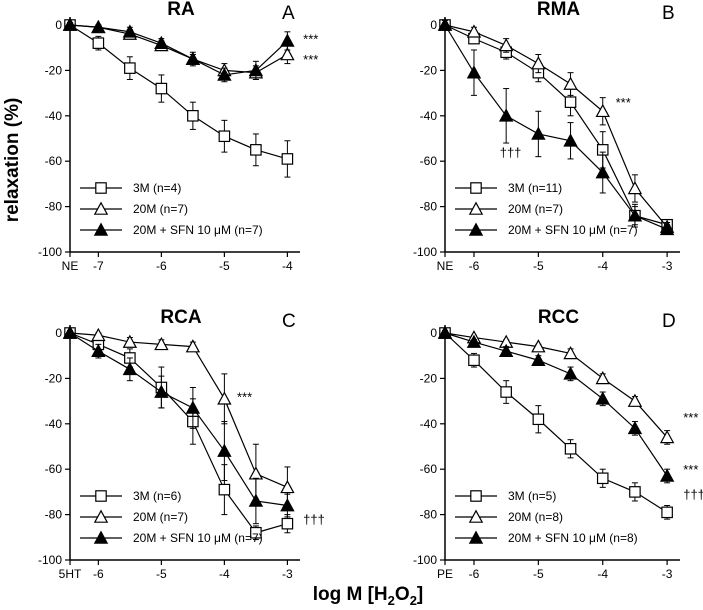  I want to click on x-tick-label: NE, so click(70, 266).